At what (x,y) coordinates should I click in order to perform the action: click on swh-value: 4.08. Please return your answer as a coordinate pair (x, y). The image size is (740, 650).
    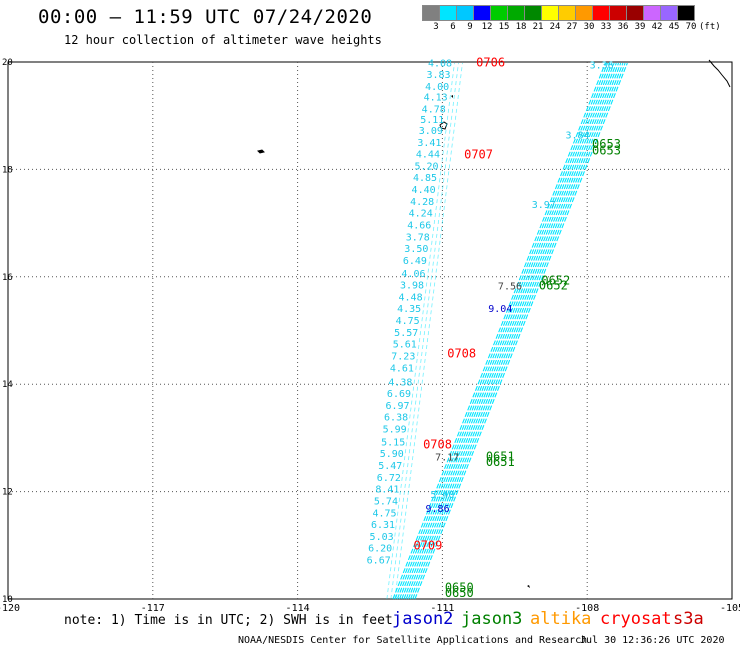
    Looking at the image, I should click on (440, 63).